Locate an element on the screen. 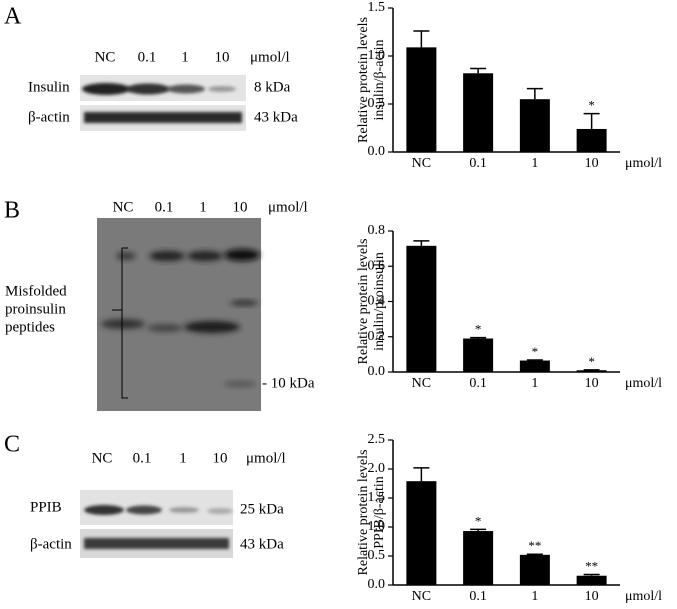 The height and width of the screenshot is (609, 677). y-axis-label: insulin/β-actin is located at coordinates (379, 80).